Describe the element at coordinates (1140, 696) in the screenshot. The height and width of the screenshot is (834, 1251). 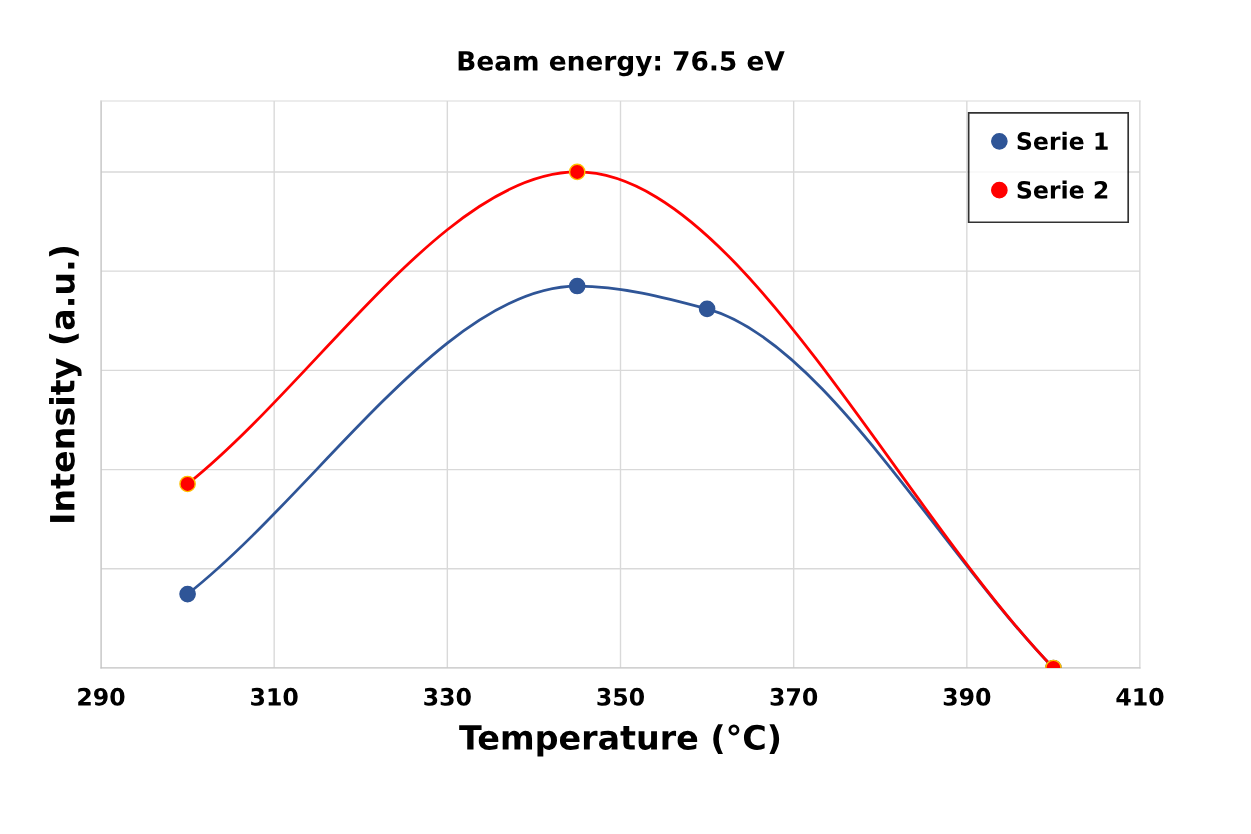
I see `x-tick-label: 410` at that location.